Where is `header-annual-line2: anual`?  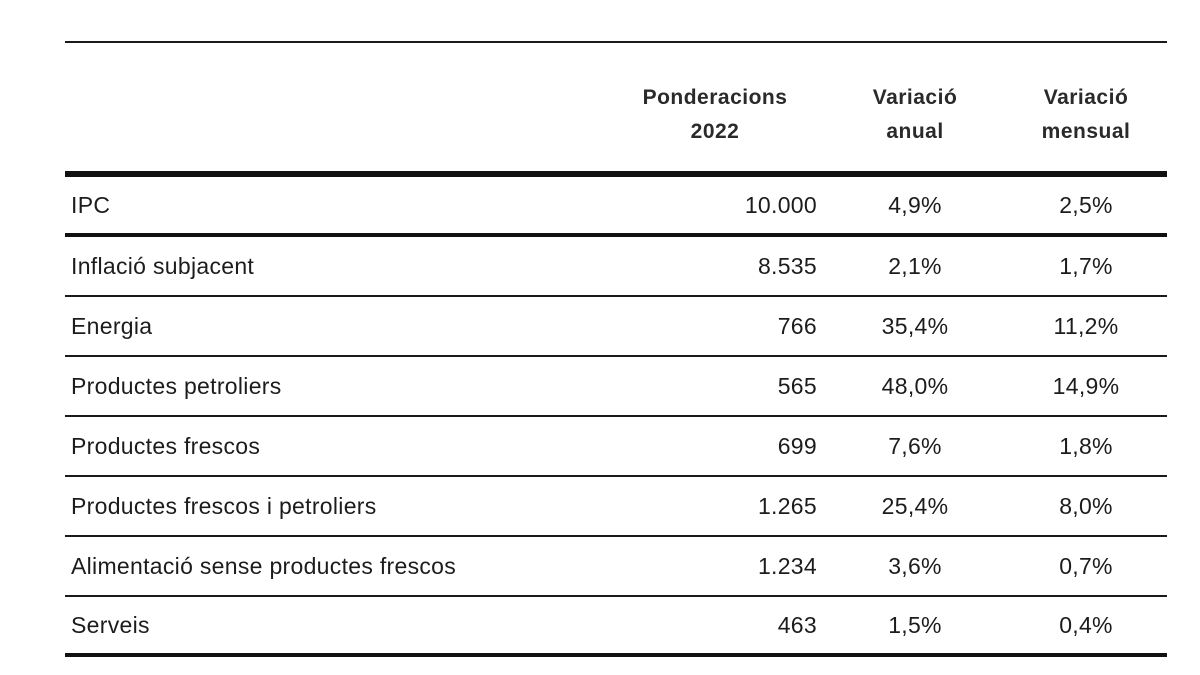
header-annual-line2: anual is located at coordinates (915, 131).